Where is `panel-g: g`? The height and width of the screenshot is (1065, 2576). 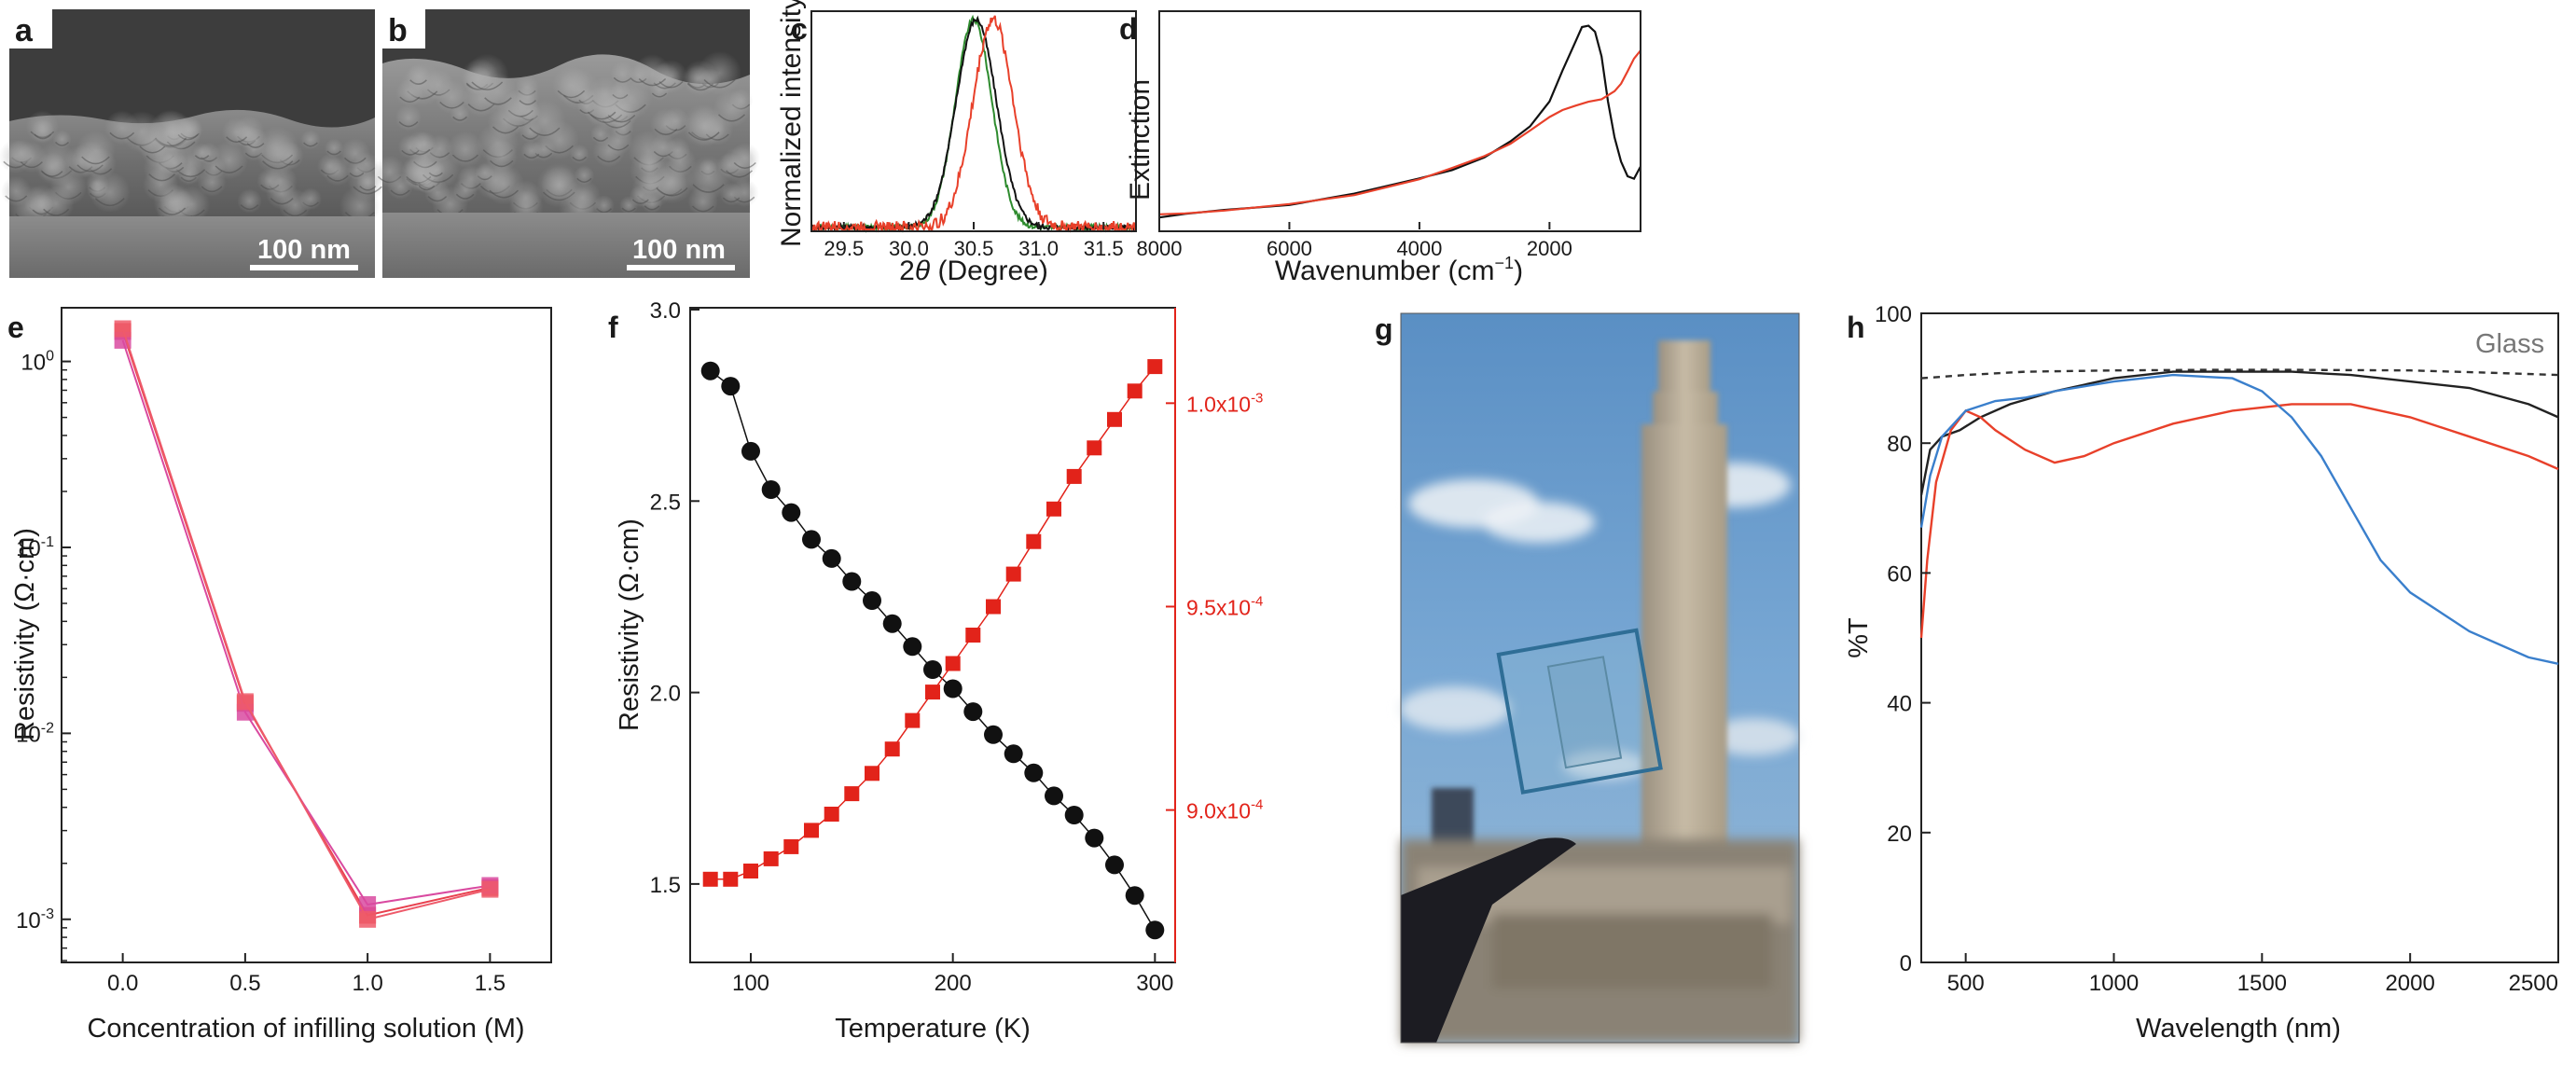
panel-g: g is located at coordinates (1587, 678).